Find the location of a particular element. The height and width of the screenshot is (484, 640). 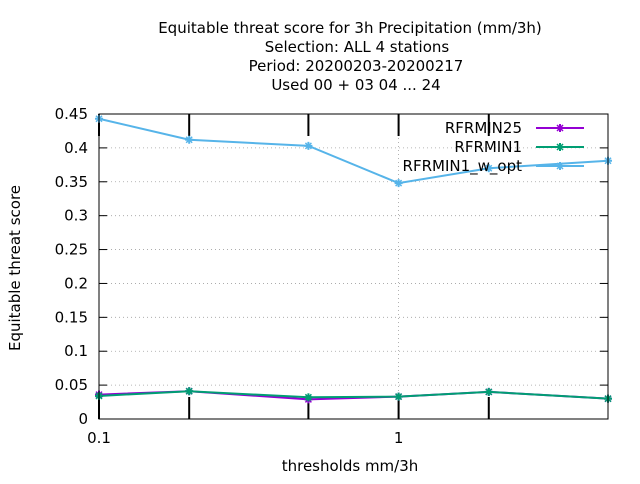

y-tick-label: 0.15 is located at coordinates (71, 317).